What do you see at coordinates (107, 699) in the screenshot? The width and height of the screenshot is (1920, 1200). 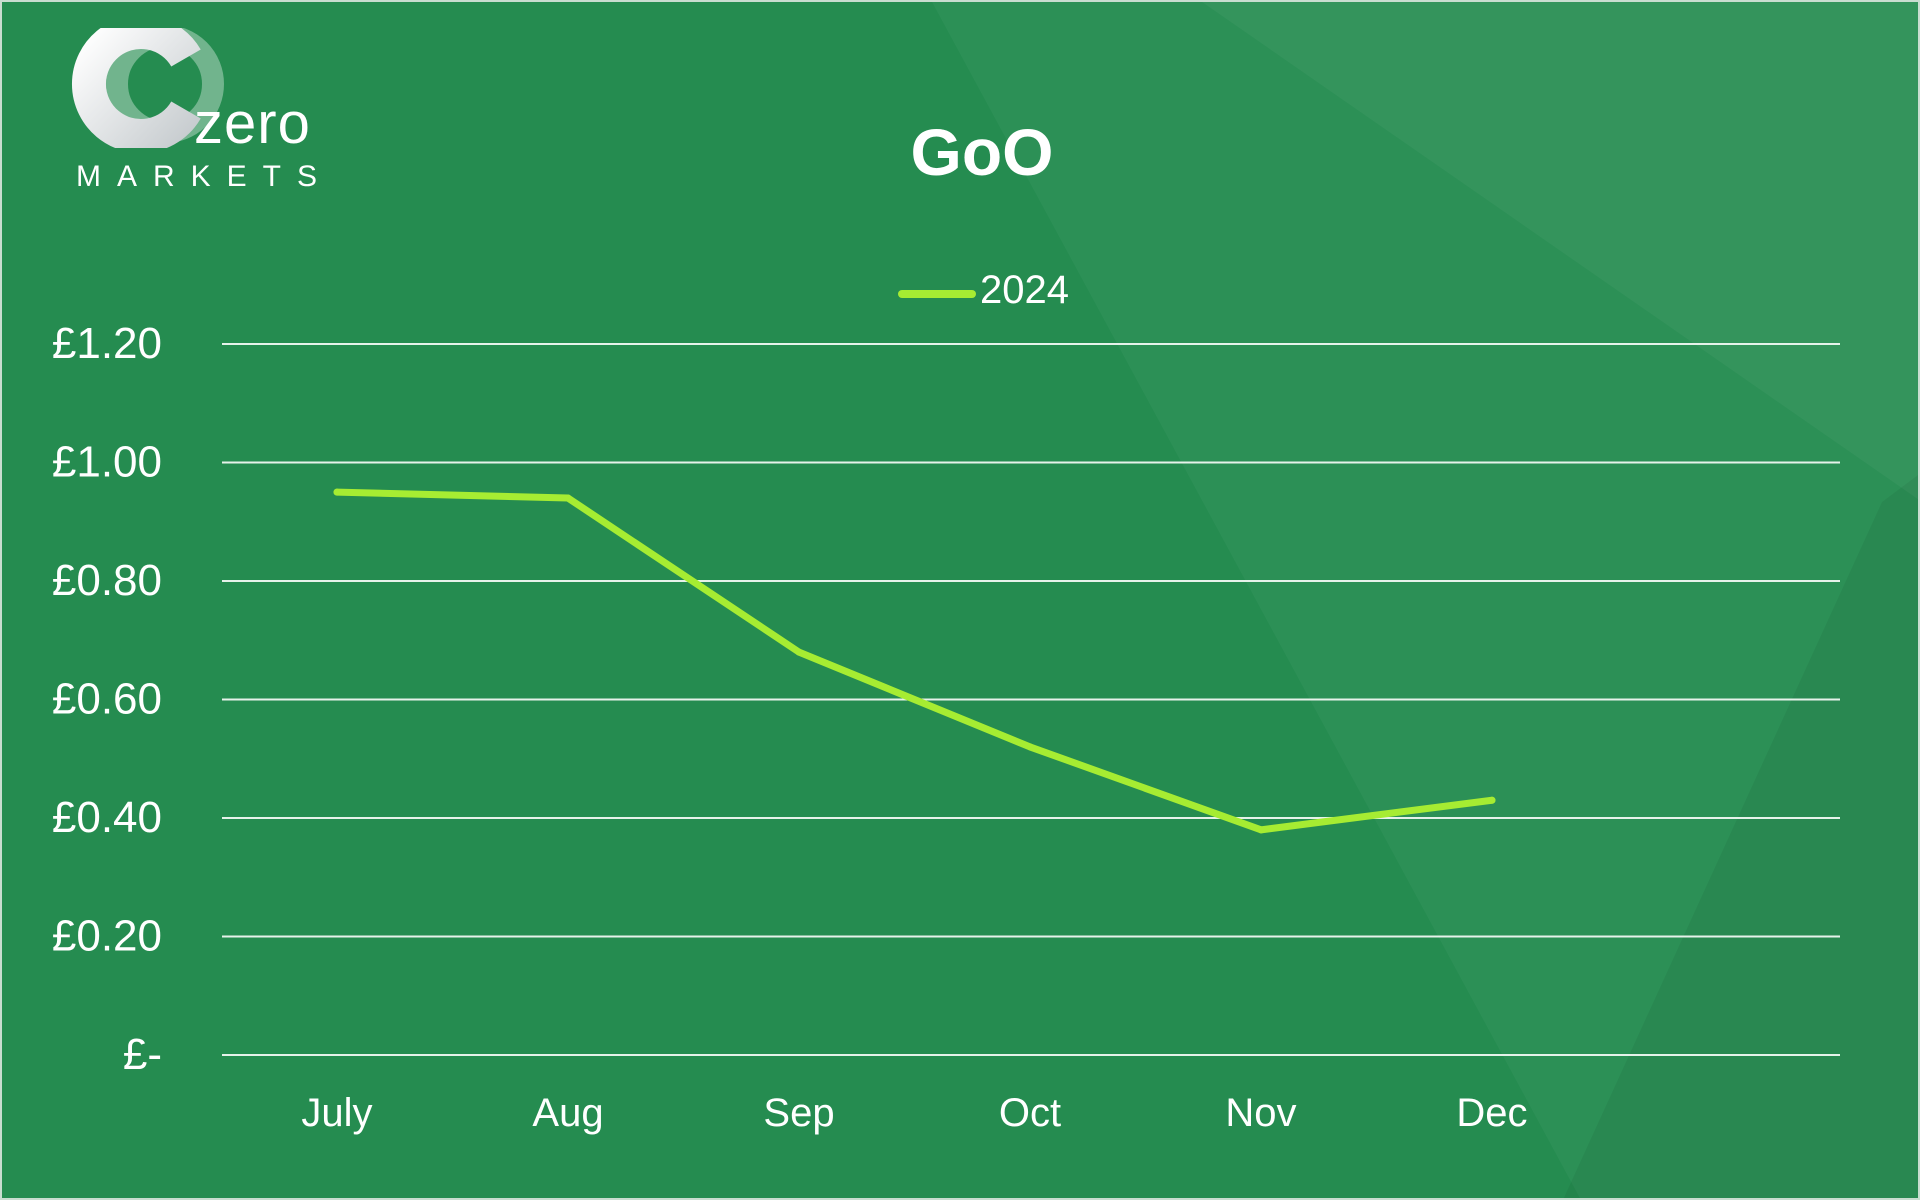 I see `y-tick-label: £0.60` at bounding box center [107, 699].